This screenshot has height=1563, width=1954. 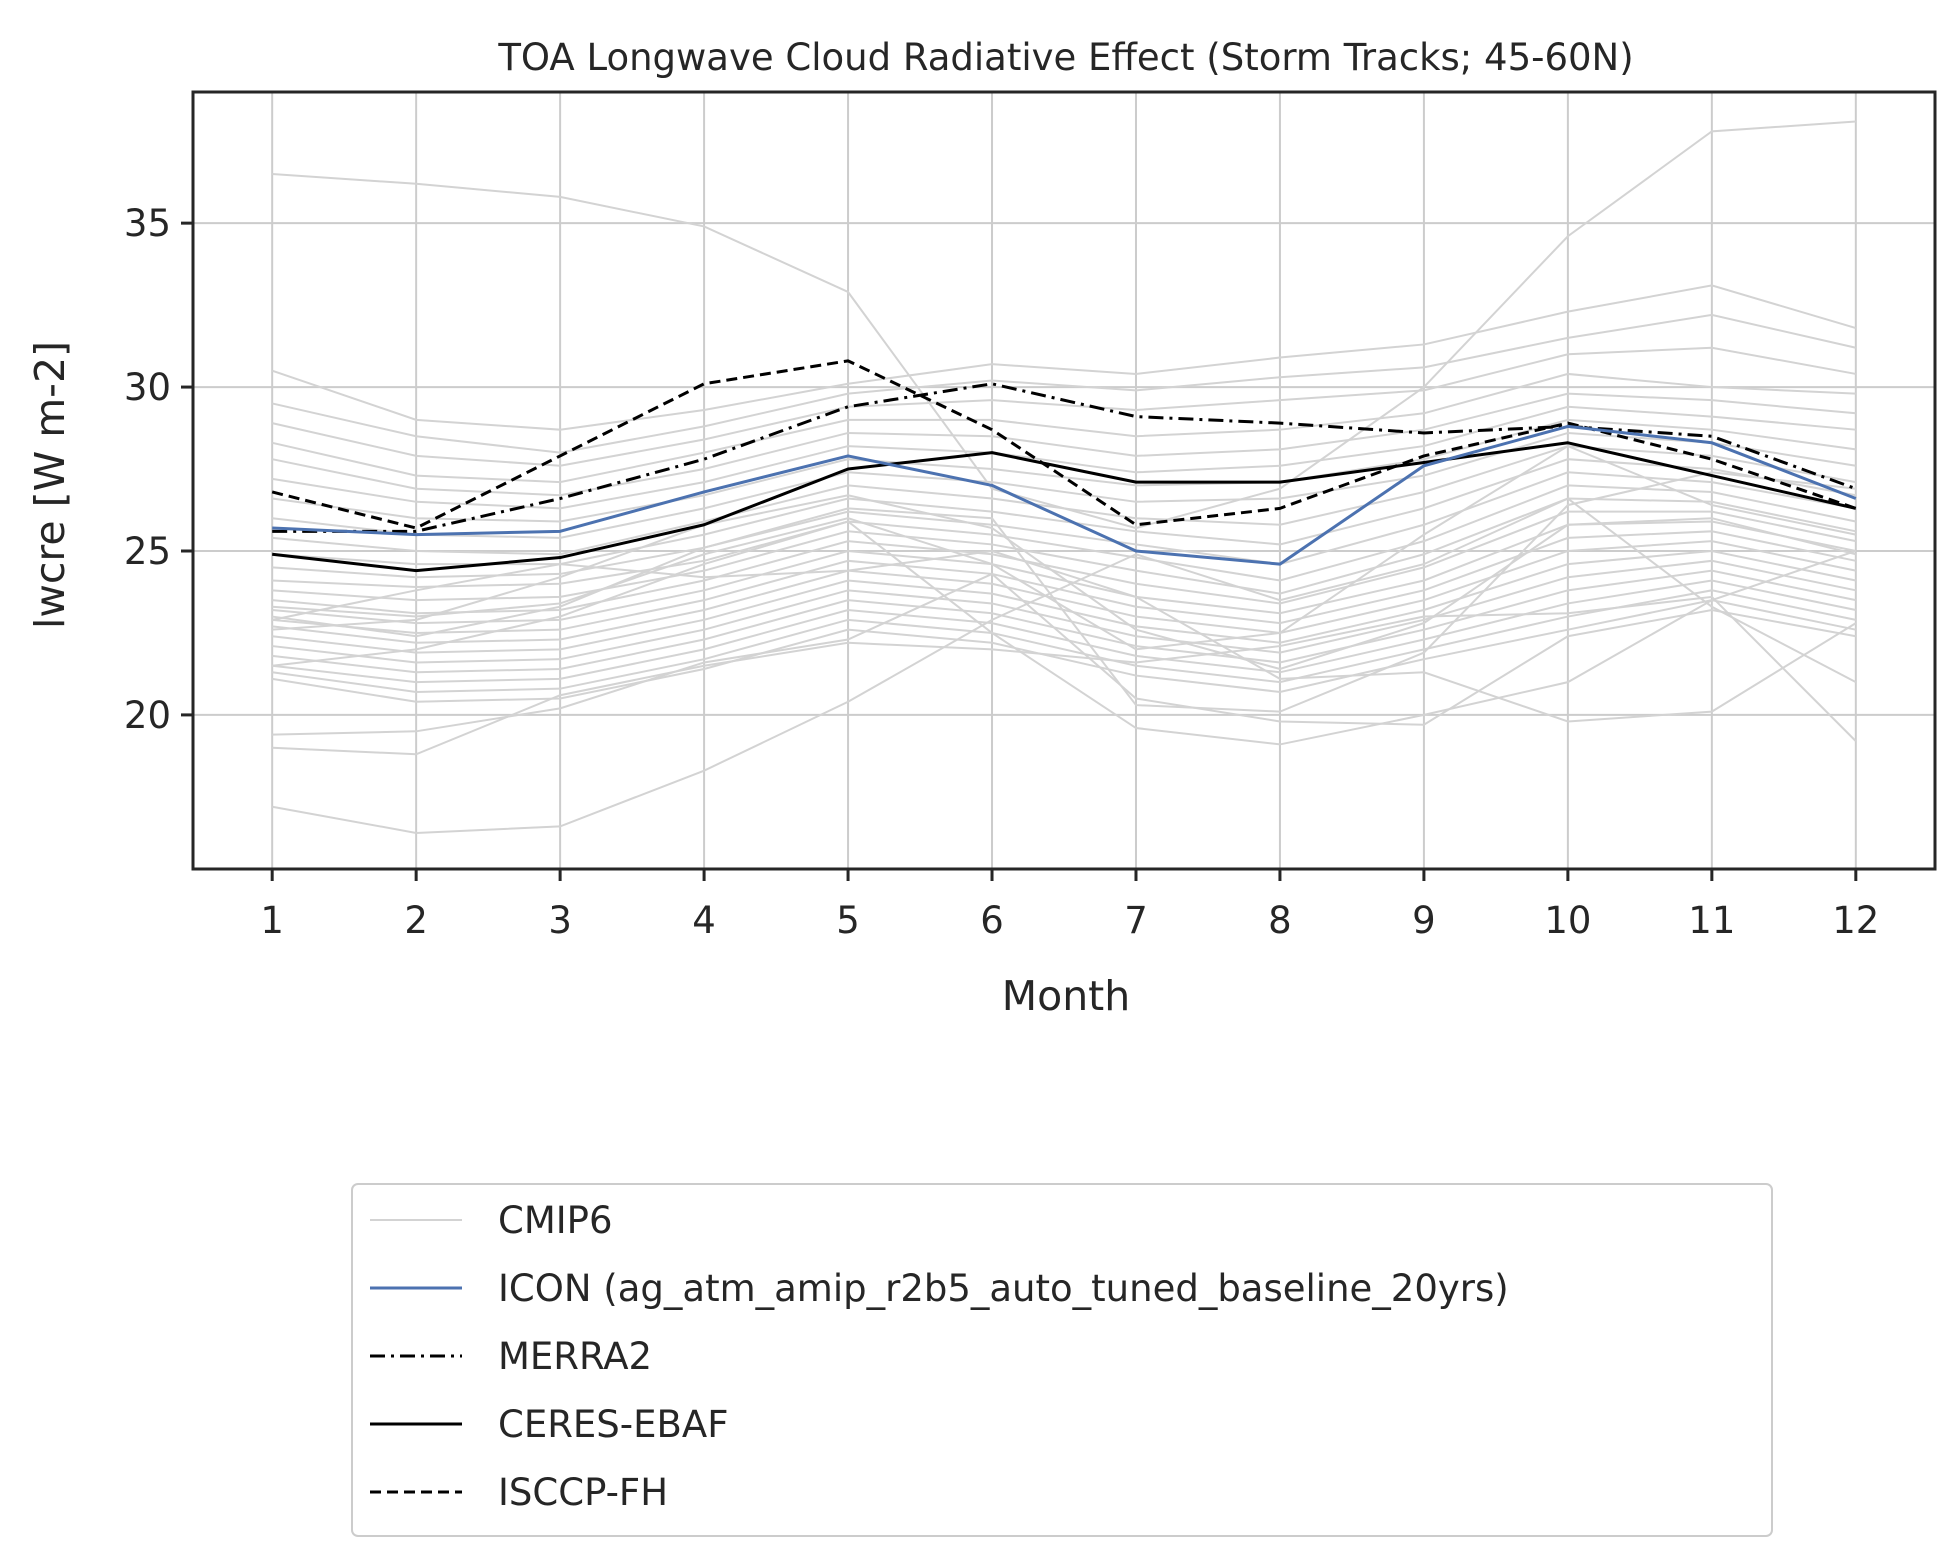 I want to click on x-tick-label: 9, so click(x=1424, y=920).